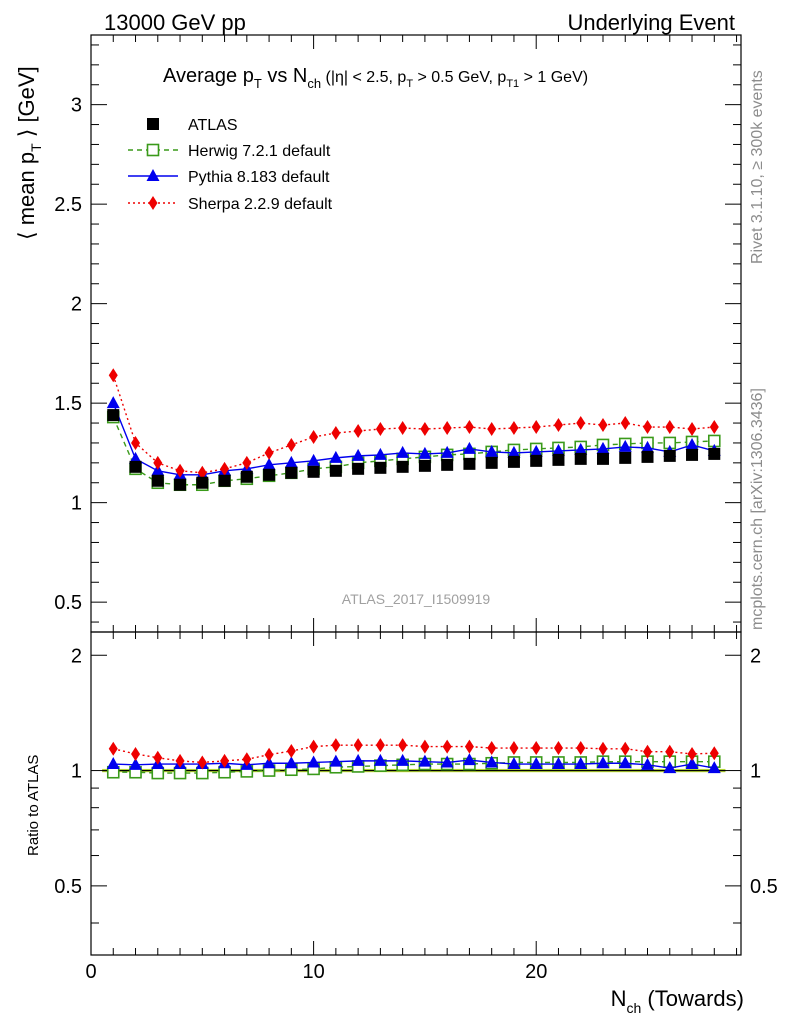  I want to click on y-tick-label: 1.5, so click(68, 404).